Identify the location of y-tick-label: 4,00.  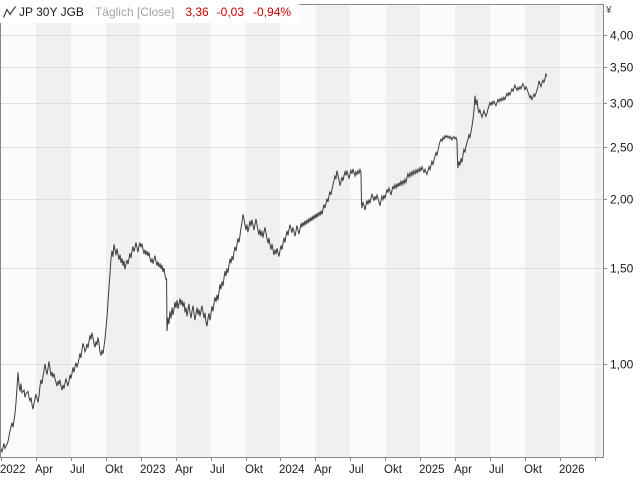
(622, 36).